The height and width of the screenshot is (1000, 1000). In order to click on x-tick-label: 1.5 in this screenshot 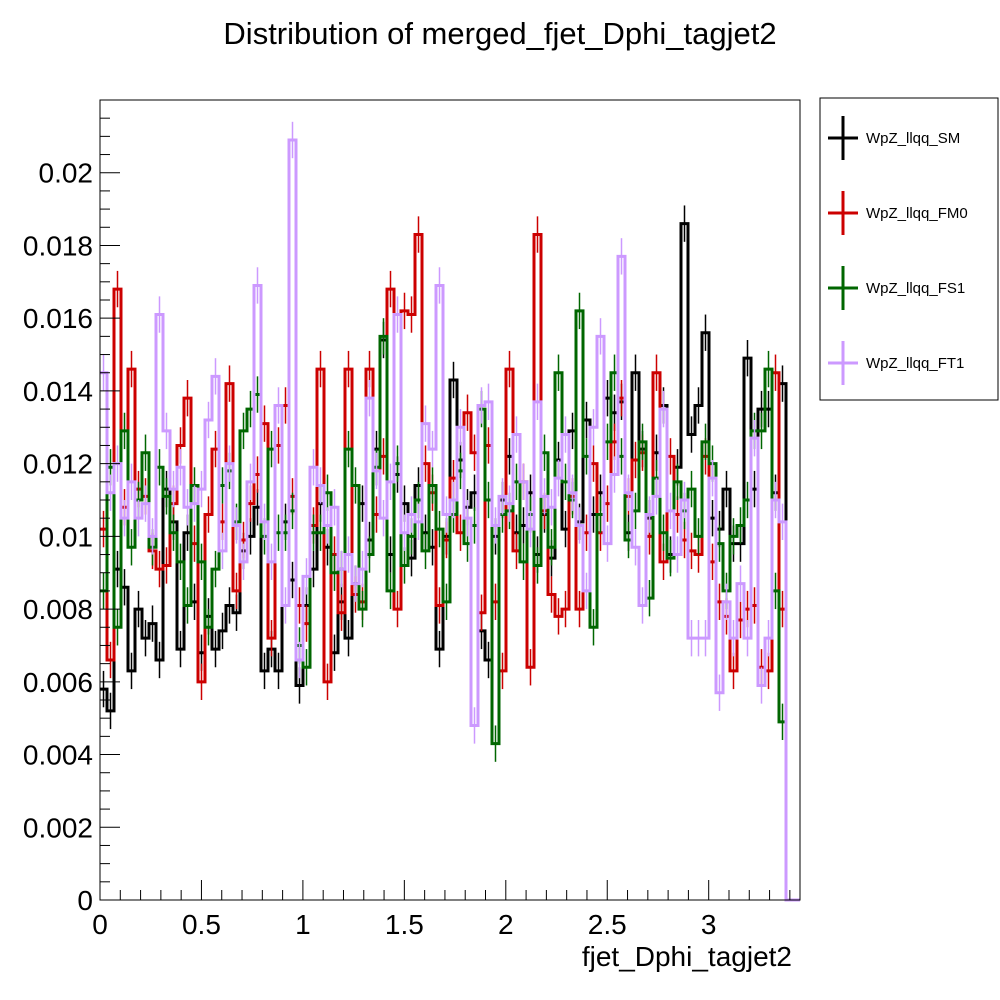, I will do `click(404, 924)`.